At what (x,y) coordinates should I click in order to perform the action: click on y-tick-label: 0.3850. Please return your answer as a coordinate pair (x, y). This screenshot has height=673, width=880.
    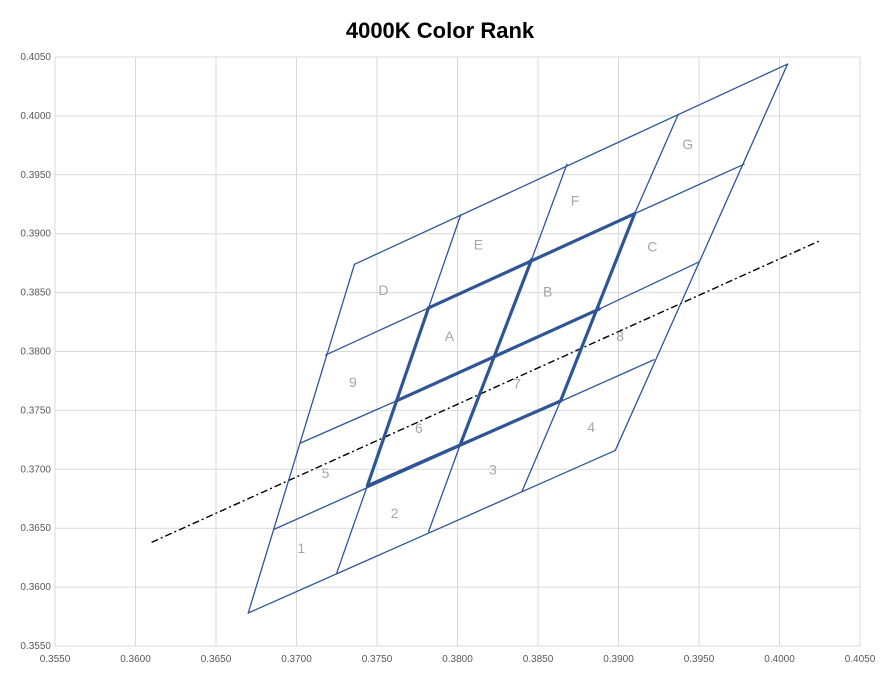
    Looking at the image, I should click on (35, 293).